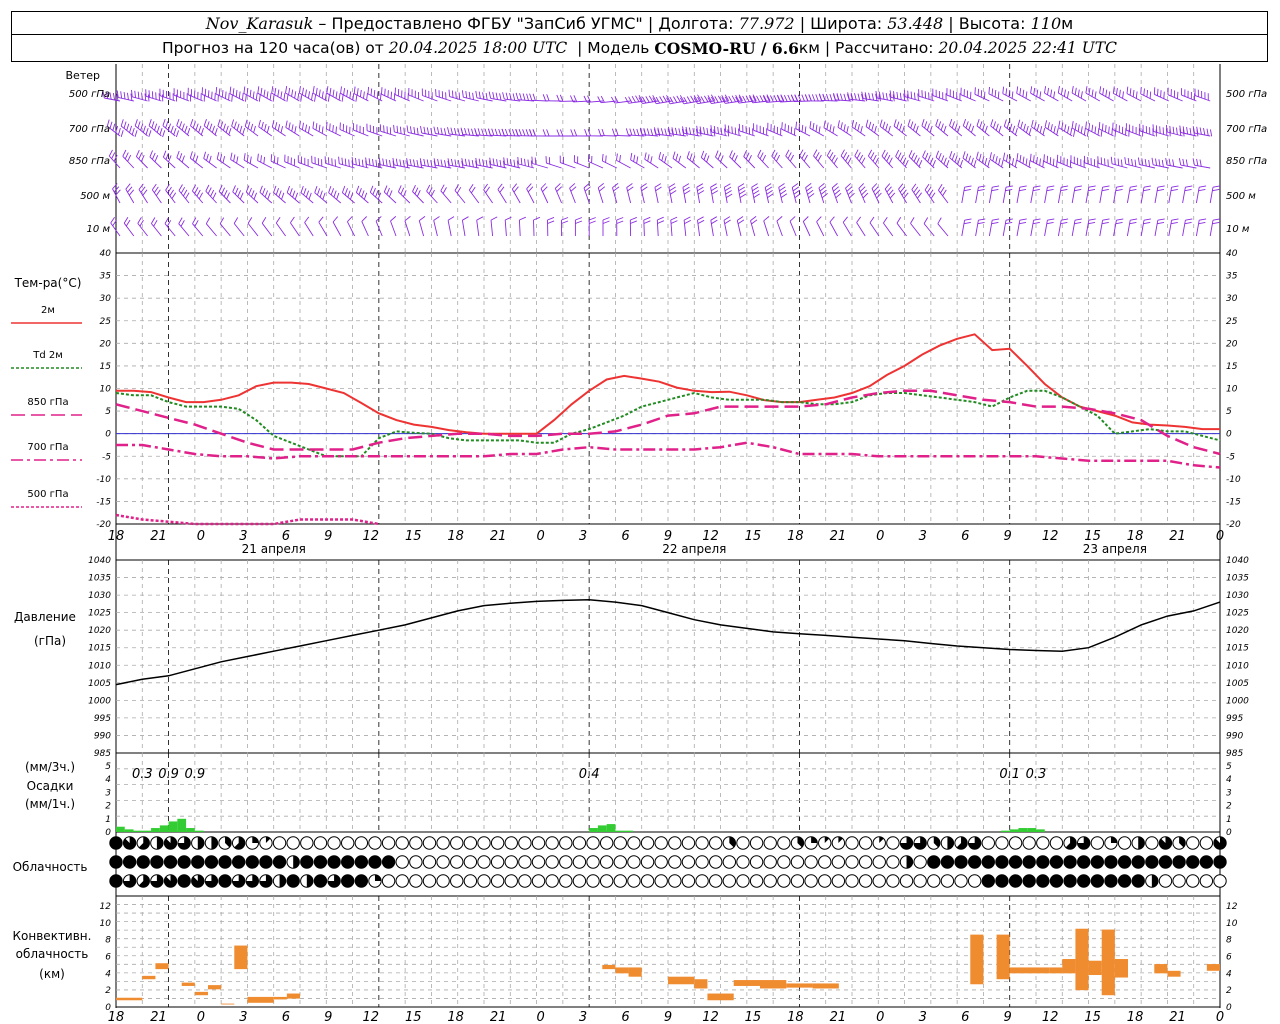  I want to click on time-tick-label: 3, so click(583, 536).